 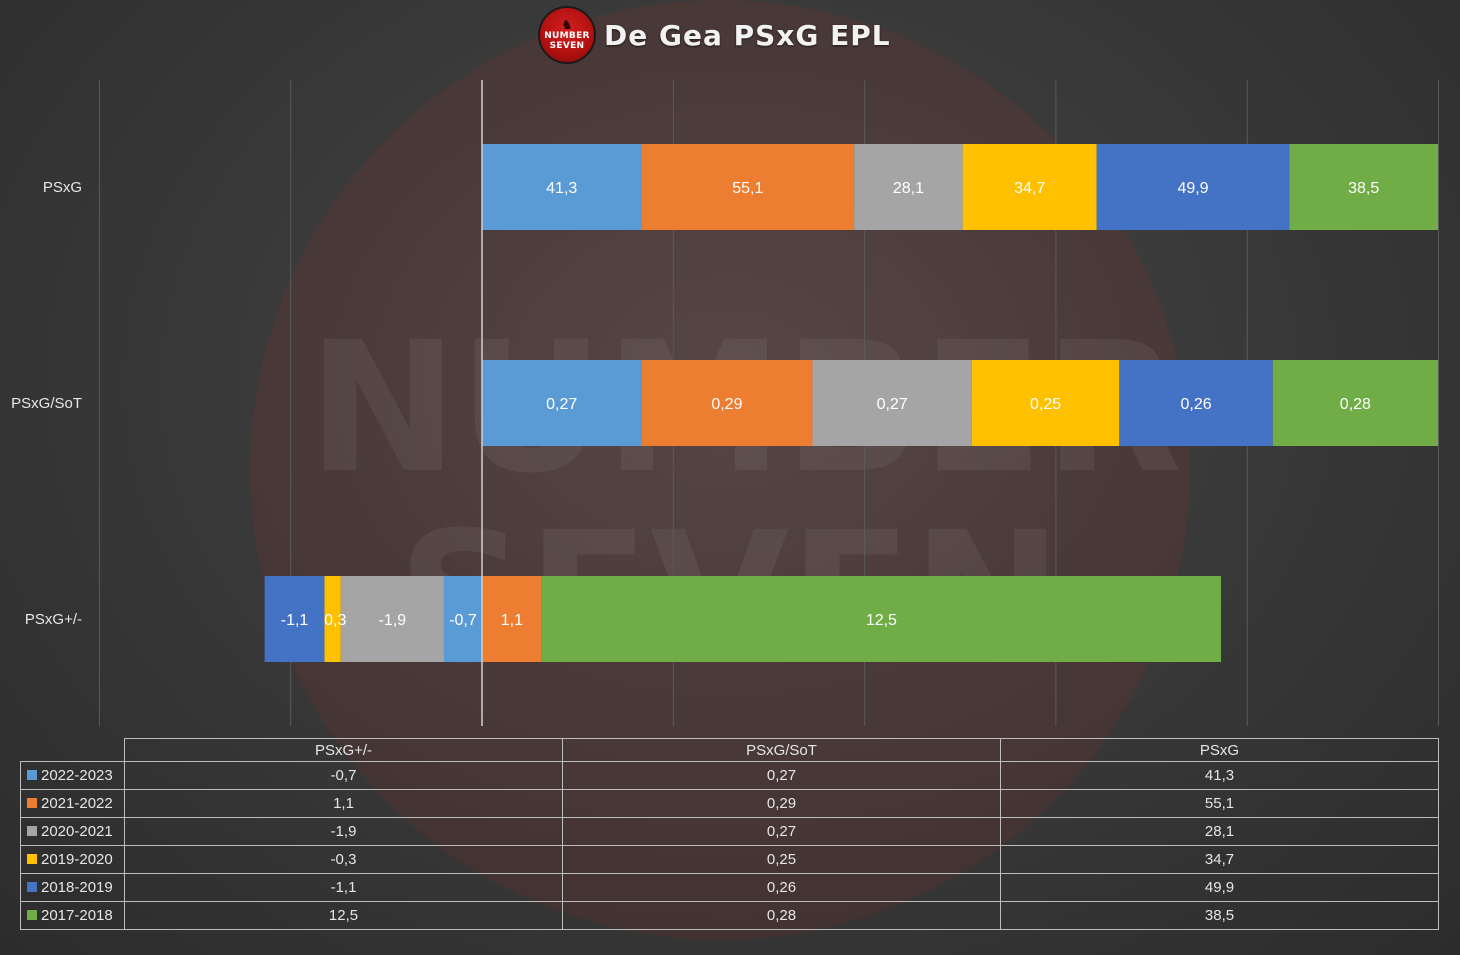 I want to click on legend-label: 2022-2023, so click(x=77, y=775).